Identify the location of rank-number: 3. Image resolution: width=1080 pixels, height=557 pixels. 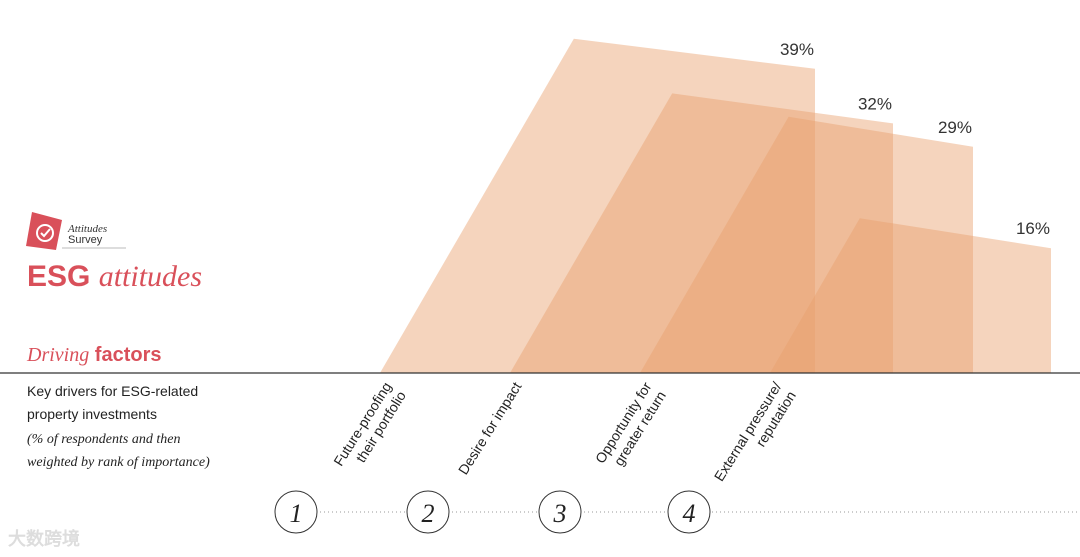
(560, 513).